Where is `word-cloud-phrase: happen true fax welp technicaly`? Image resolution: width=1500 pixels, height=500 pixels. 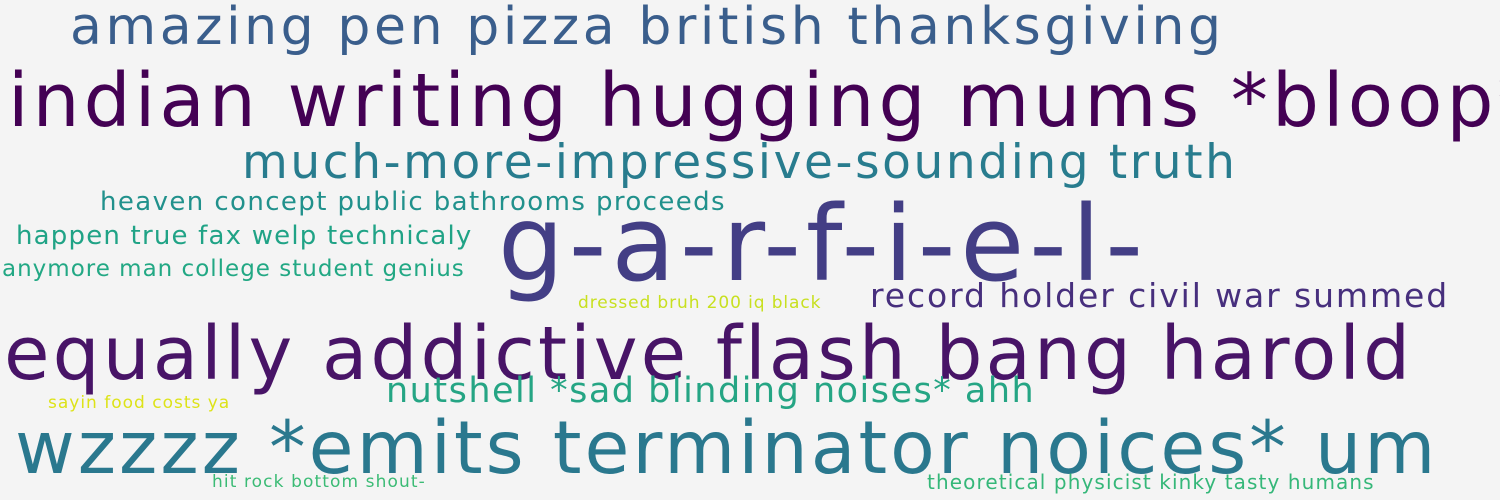
word-cloud-phrase: happen true fax welp technicaly is located at coordinates (244, 236).